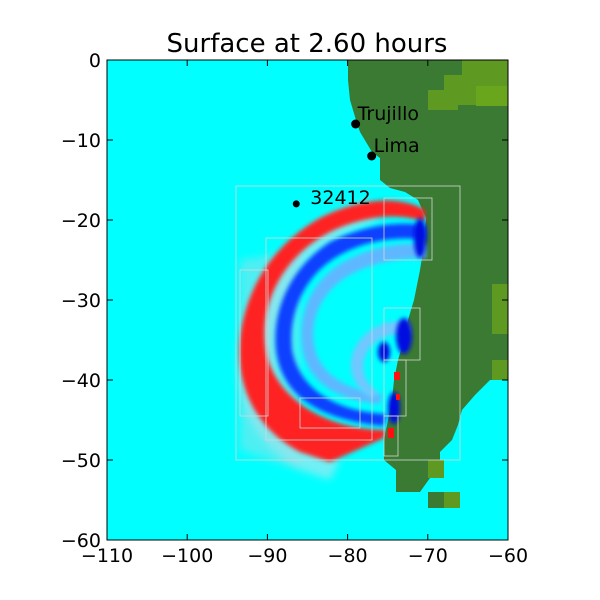  What do you see at coordinates (81, 381) in the screenshot?
I see `y-tick-label-4: −40` at bounding box center [81, 381].